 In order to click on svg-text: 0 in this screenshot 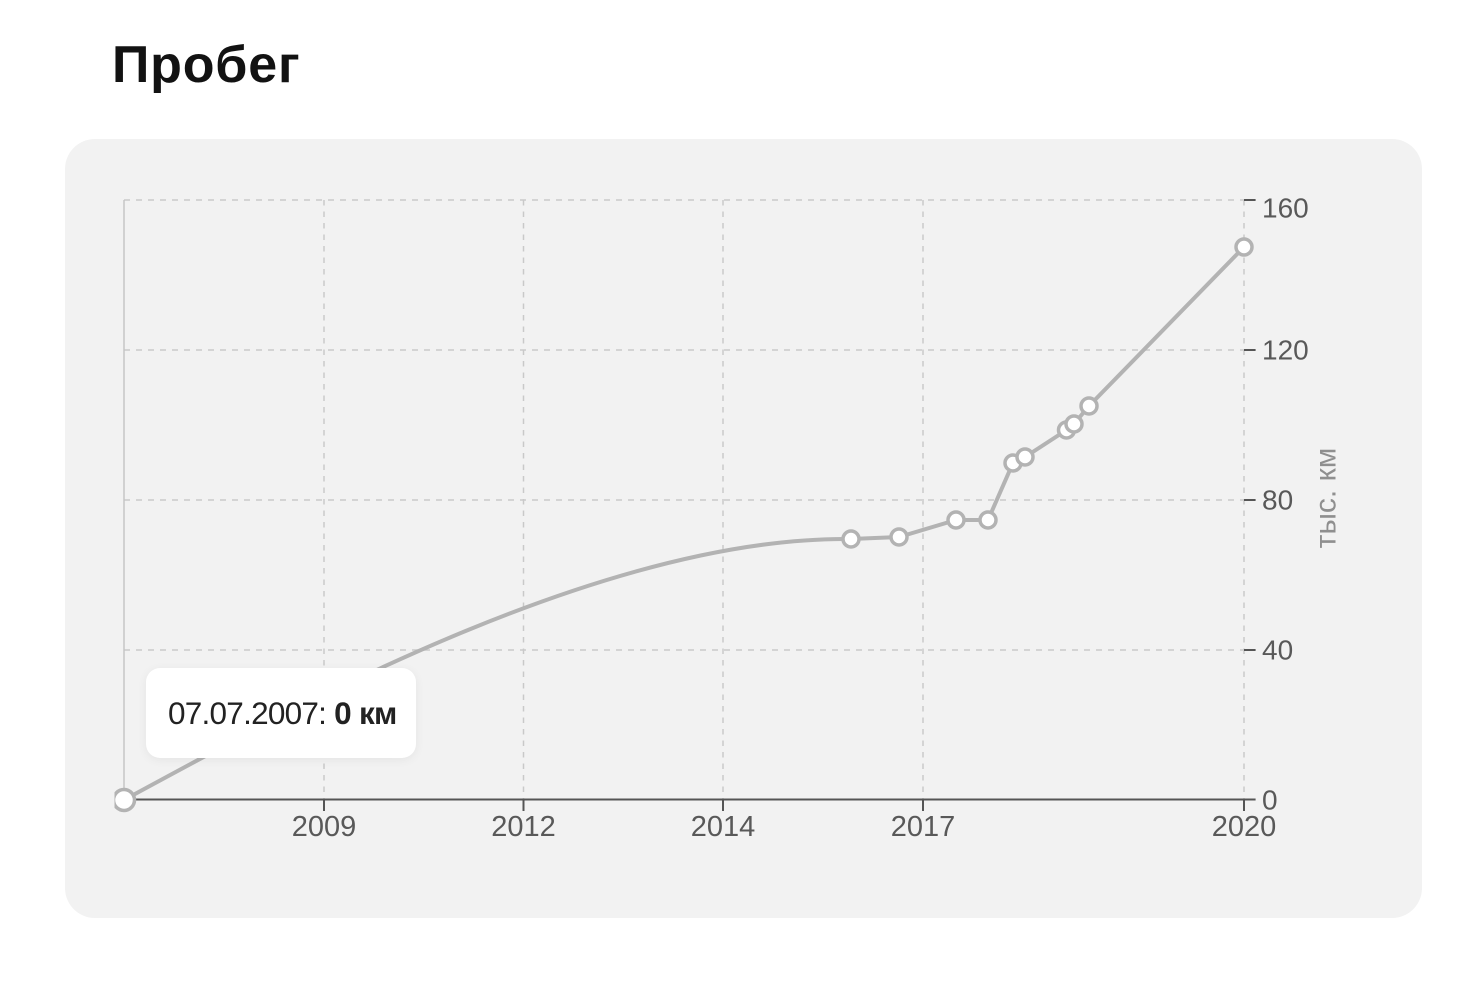, I will do `click(1270, 800)`.